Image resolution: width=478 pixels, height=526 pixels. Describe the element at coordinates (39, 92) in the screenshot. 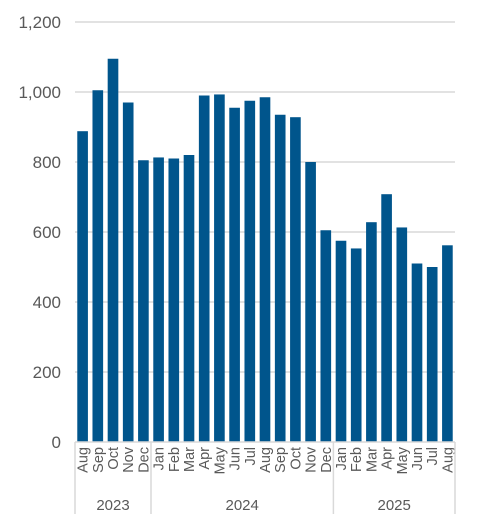

I see `y-tick-label: 1,000` at that location.